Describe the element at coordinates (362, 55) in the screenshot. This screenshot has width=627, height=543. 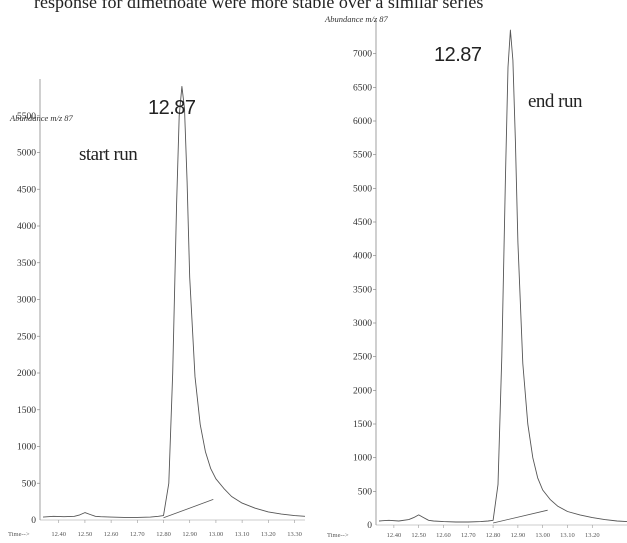
I see `y-tick-label: 7000` at that location.